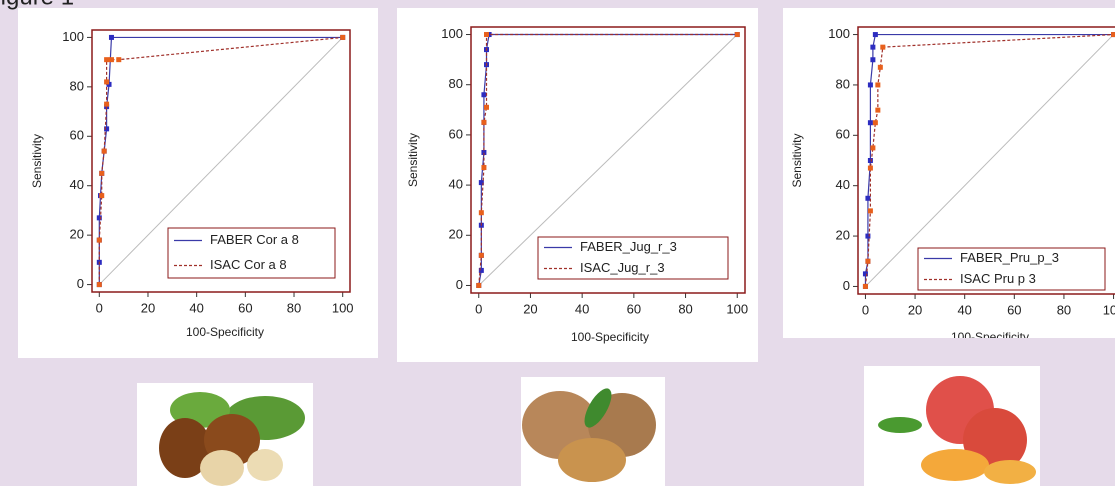  Describe the element at coordinates (254, 239) in the screenshot. I see `legend-label: FABER Cor a 8` at that location.